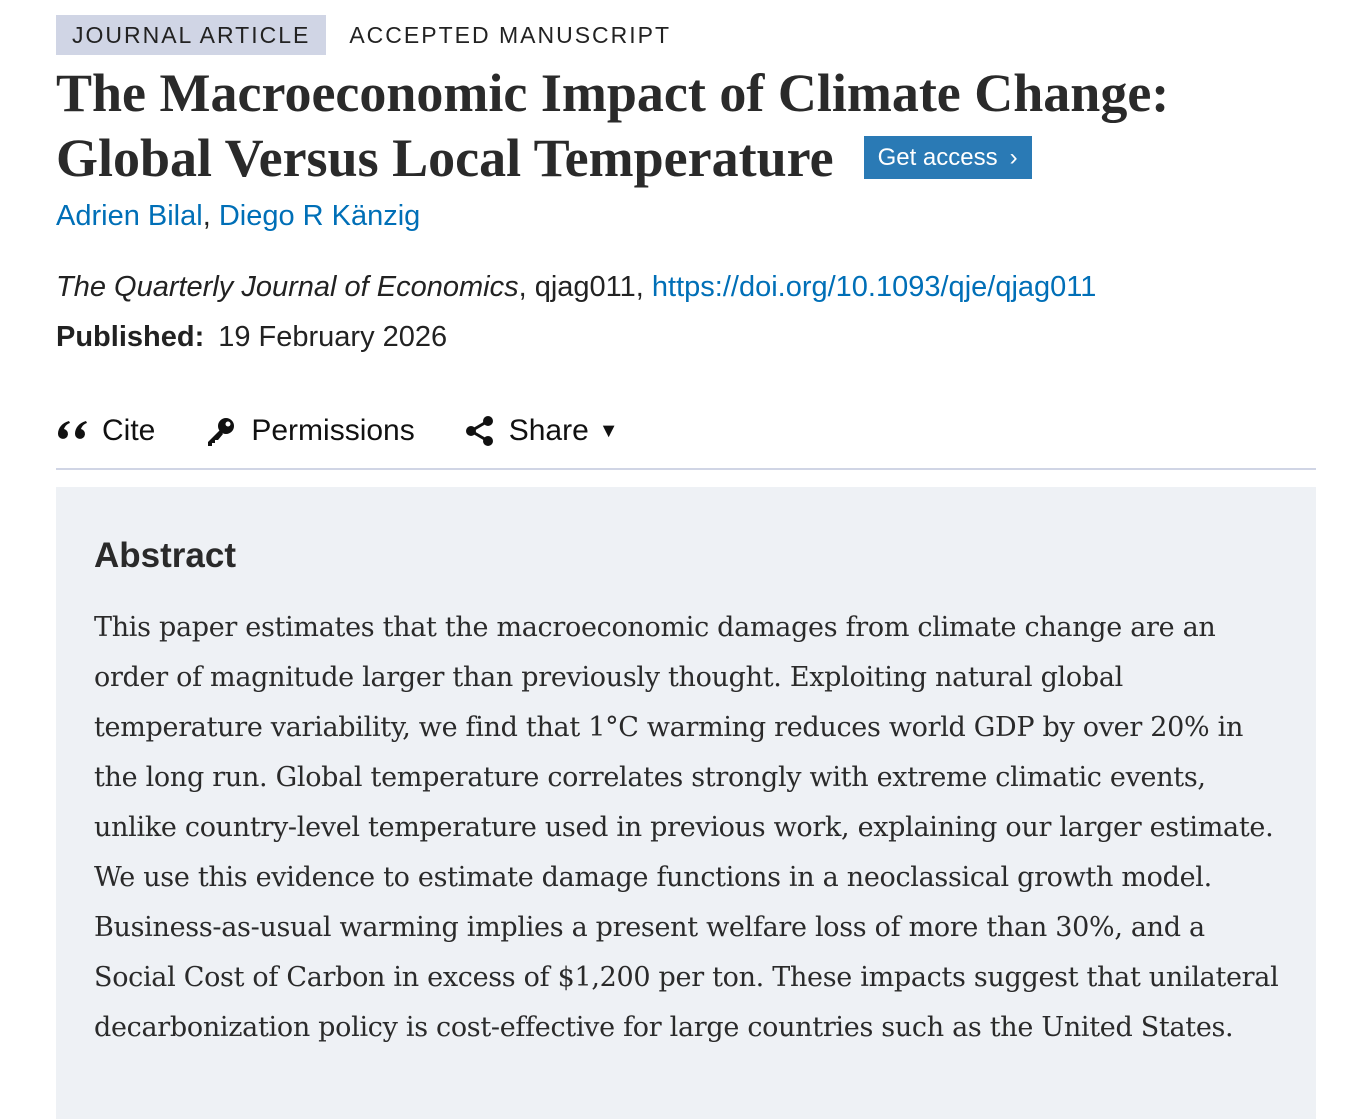 Image resolution: width=1354 pixels, height=1120 pixels. What do you see at coordinates (686, 35) in the screenshot?
I see `article-badges: JOURNAL ARTICLE ACCEPTED MANUSCRIPT` at bounding box center [686, 35].